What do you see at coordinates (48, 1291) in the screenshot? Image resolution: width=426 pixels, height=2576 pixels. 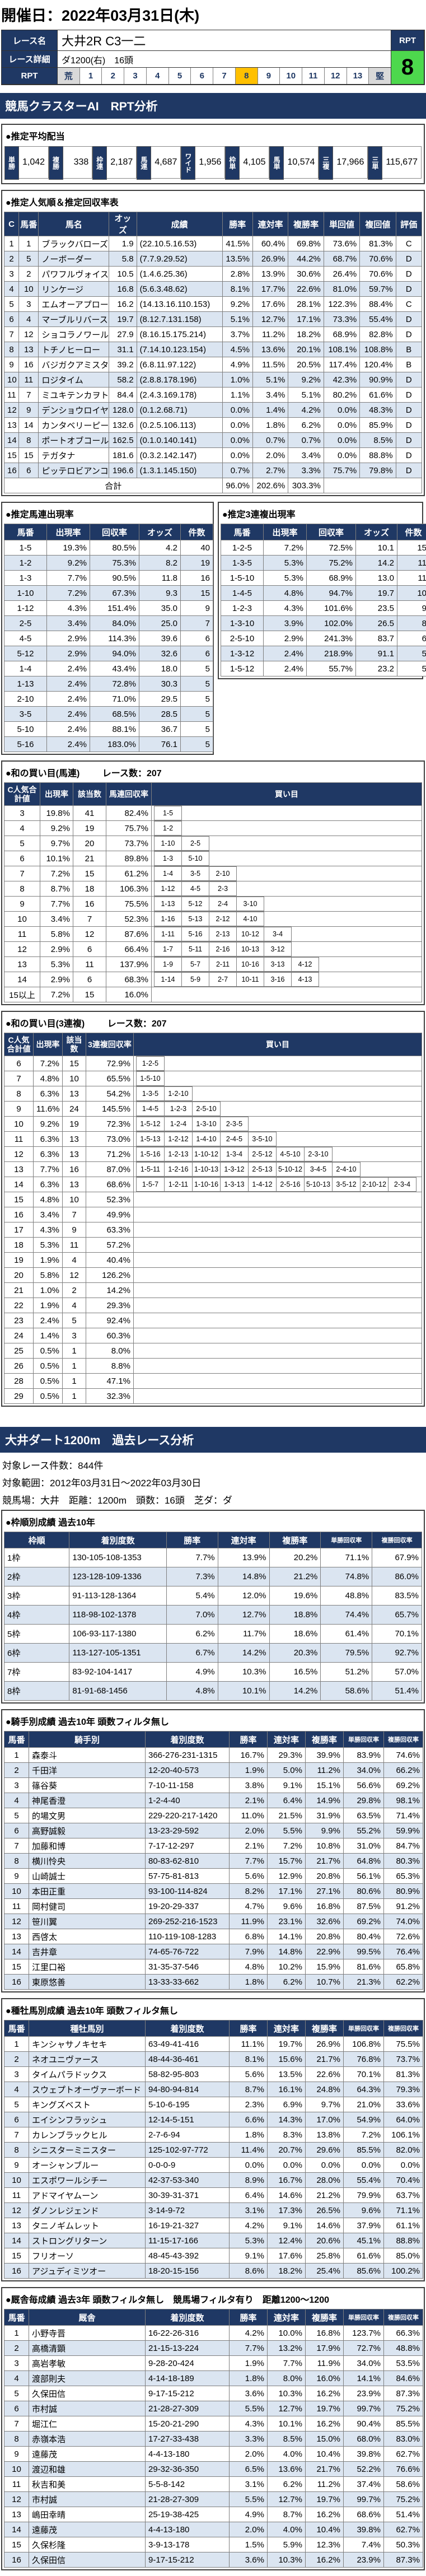 I see `appearance-rate: 1.0%` at bounding box center [48, 1291].